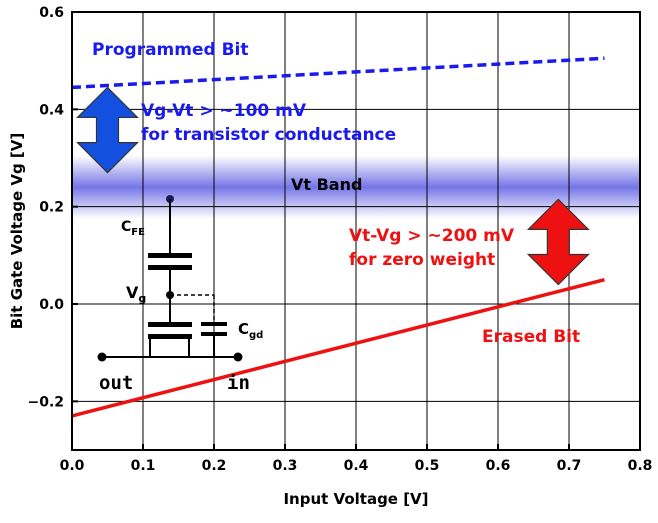  What do you see at coordinates (51, 305) in the screenshot?
I see `y-tick-label: 0.0` at bounding box center [51, 305].